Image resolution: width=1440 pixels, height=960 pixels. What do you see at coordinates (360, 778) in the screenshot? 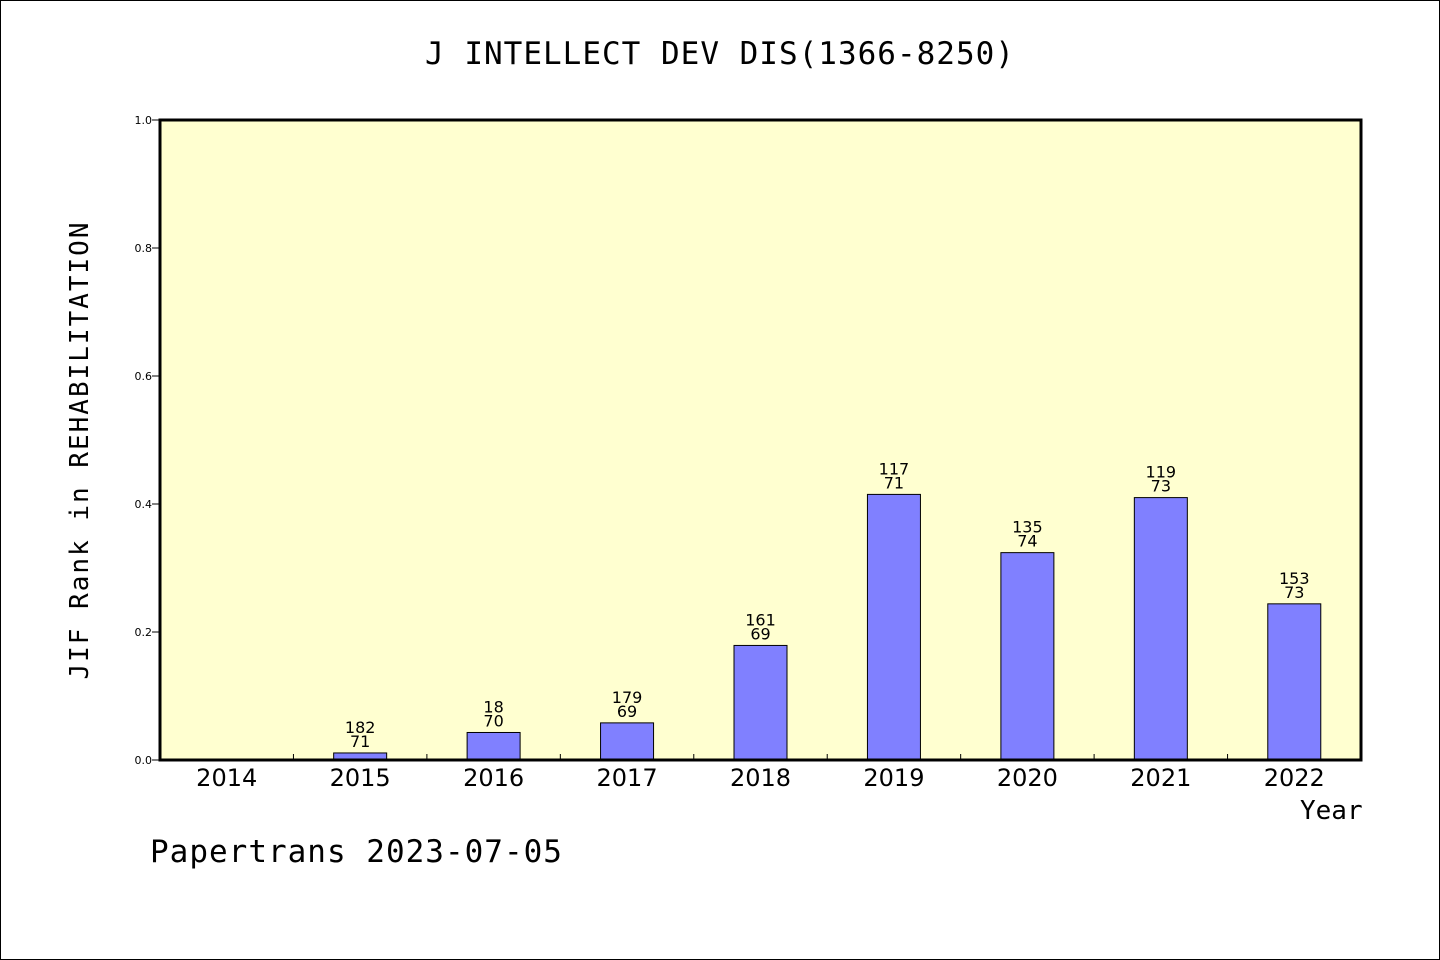
I see `x-tick-label: 2015` at bounding box center [360, 778].